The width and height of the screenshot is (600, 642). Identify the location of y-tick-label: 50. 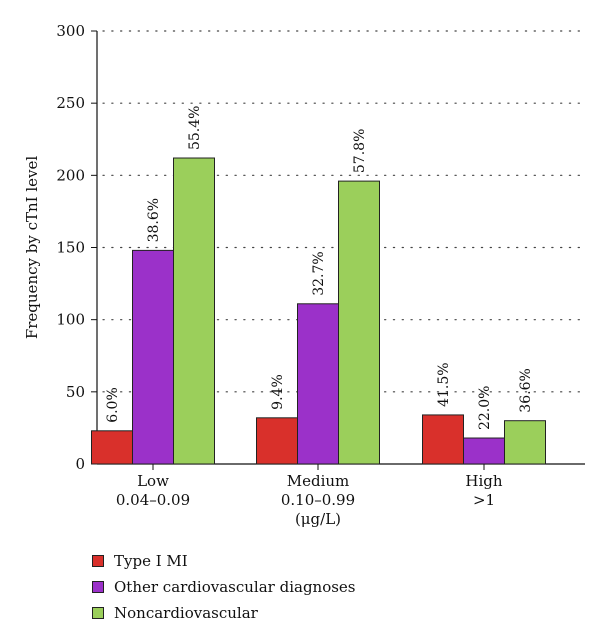
(75, 392).